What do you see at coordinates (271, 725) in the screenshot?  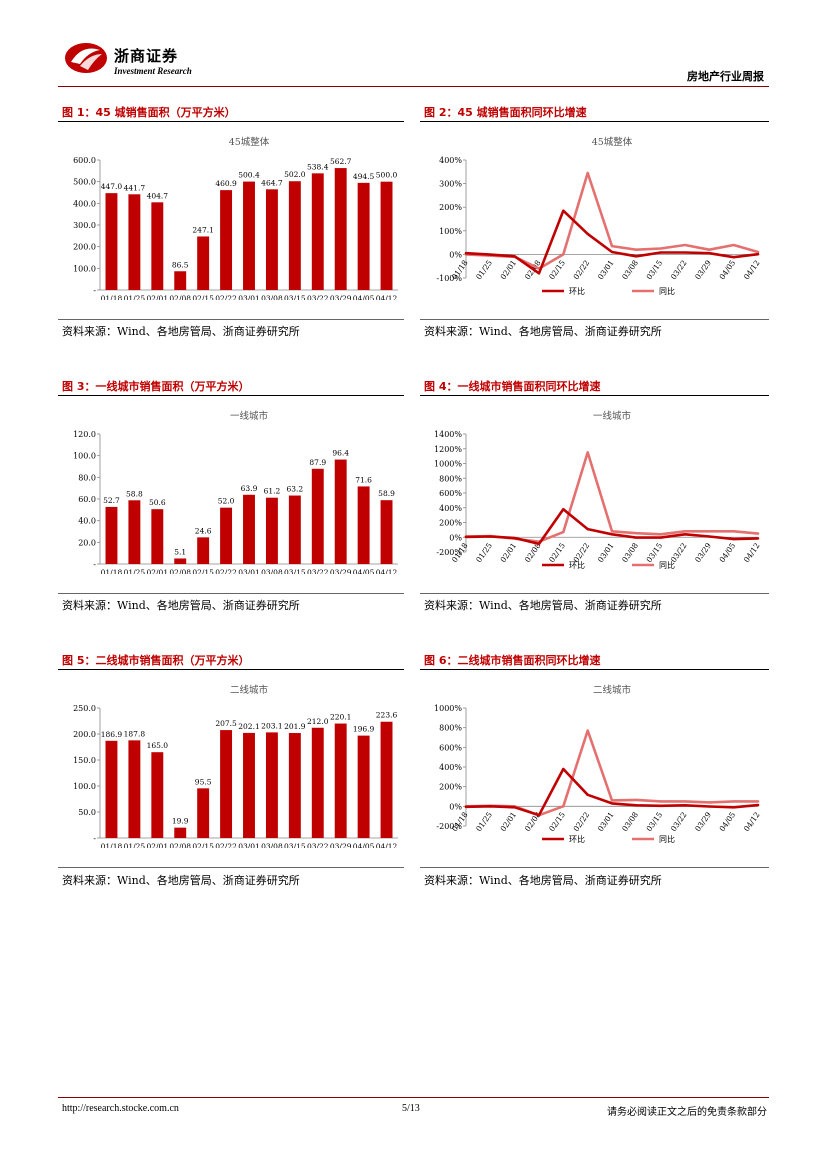 I see `bar-value-label: 203.1` at bounding box center [271, 725].